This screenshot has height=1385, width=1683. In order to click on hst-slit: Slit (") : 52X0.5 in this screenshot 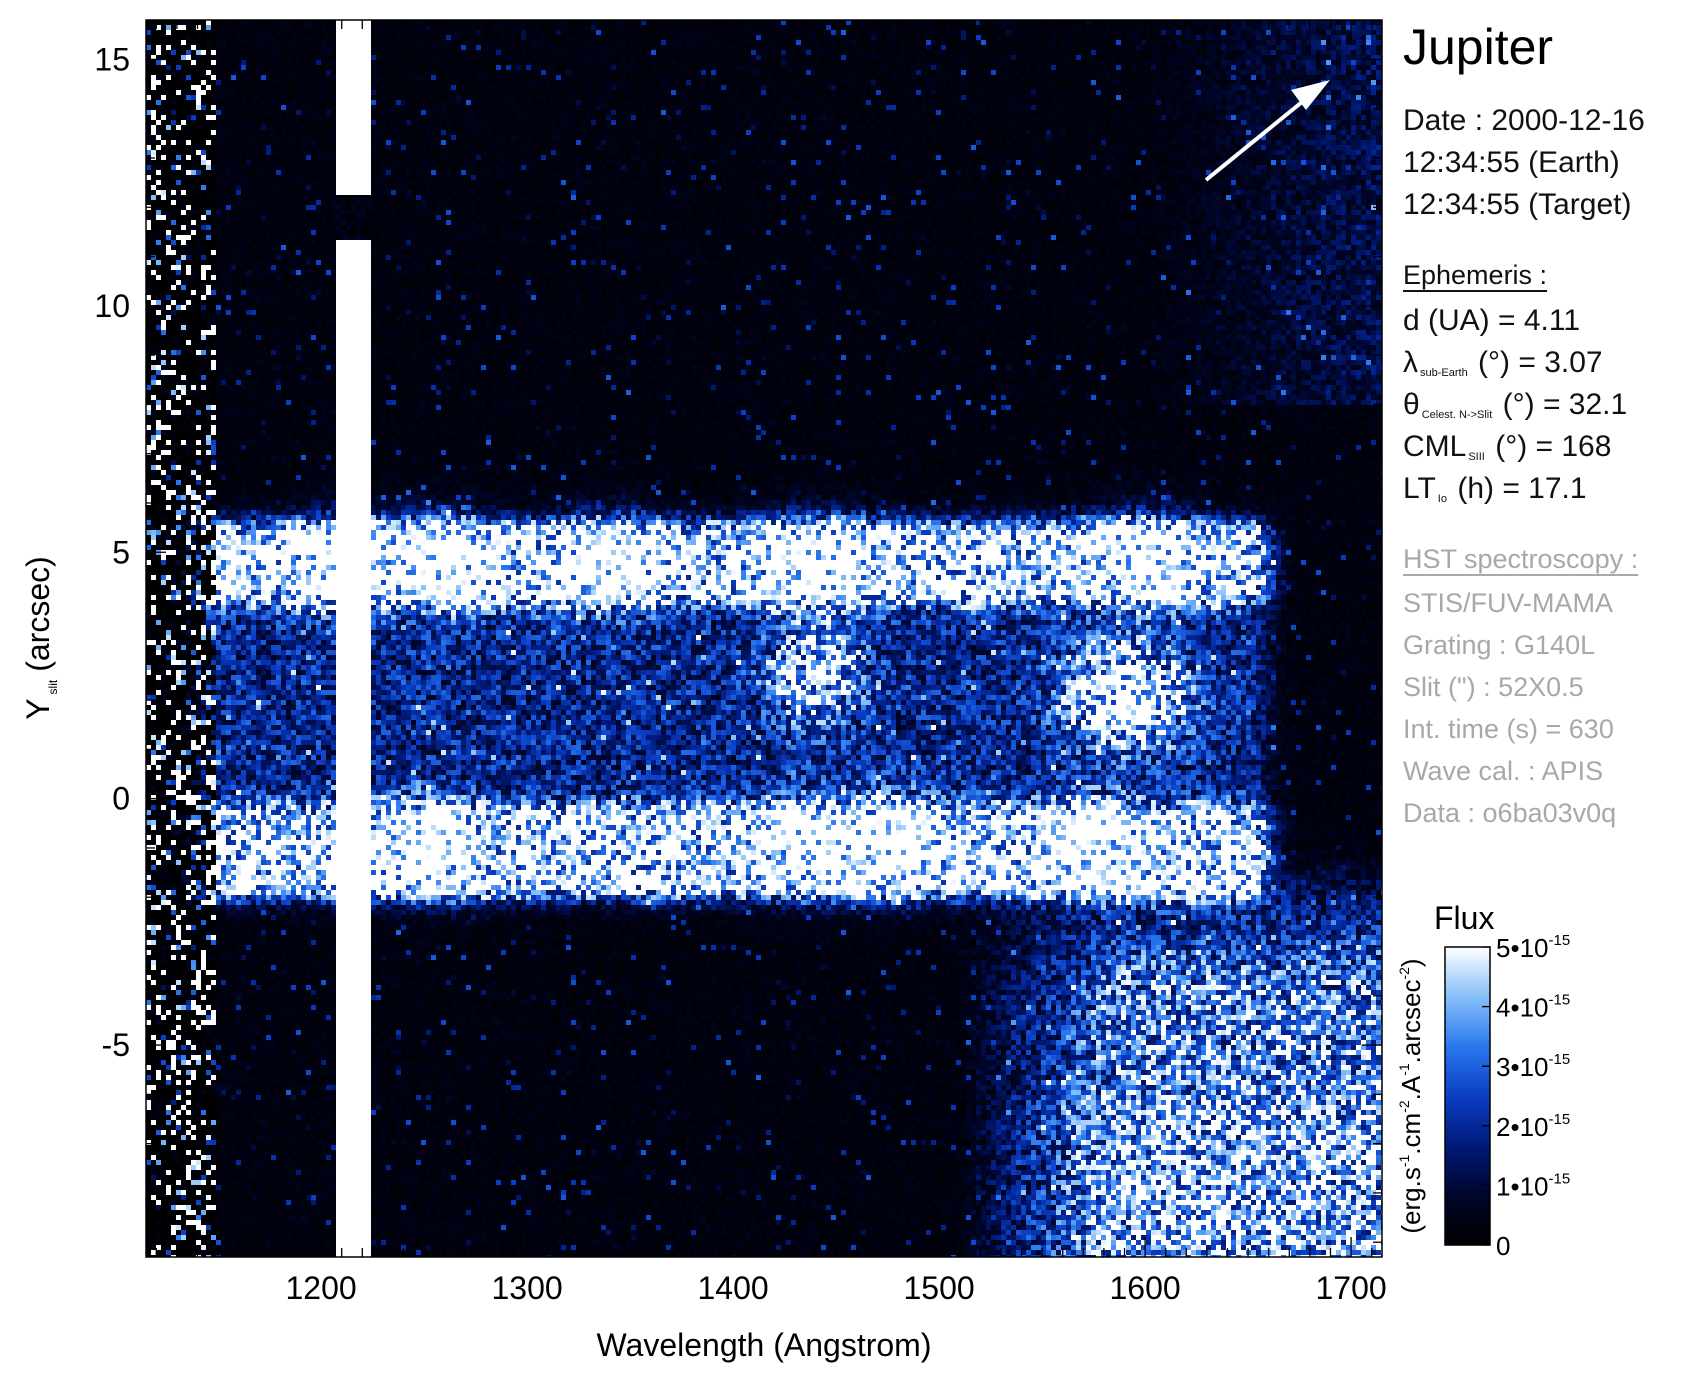, I will do `click(1493, 687)`.